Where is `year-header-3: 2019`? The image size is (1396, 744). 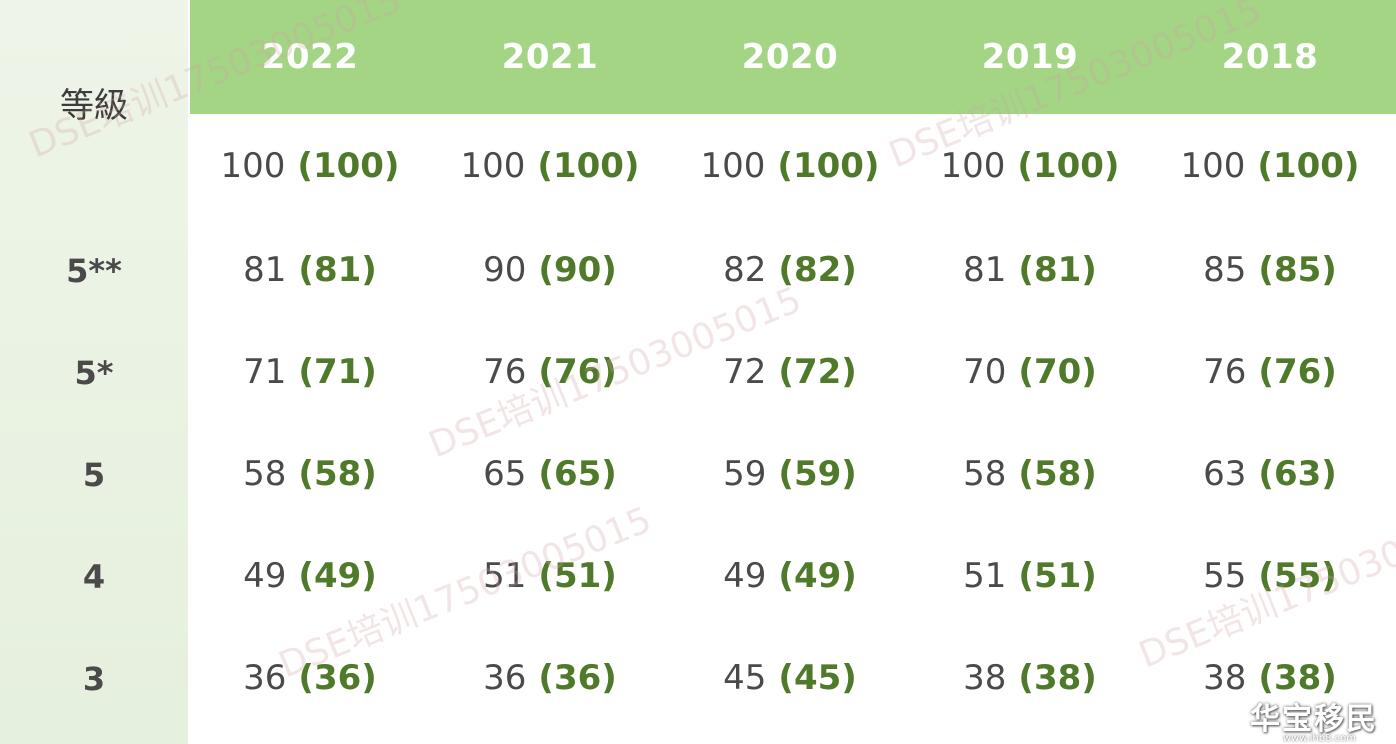
year-header-3: 2019 is located at coordinates (1030, 57).